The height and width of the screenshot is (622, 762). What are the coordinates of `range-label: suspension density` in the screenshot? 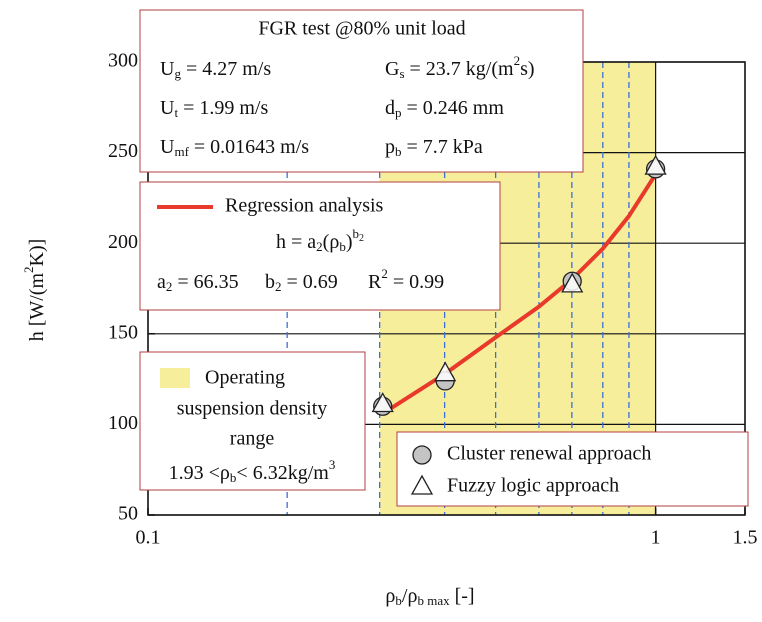 It's located at (252, 409).